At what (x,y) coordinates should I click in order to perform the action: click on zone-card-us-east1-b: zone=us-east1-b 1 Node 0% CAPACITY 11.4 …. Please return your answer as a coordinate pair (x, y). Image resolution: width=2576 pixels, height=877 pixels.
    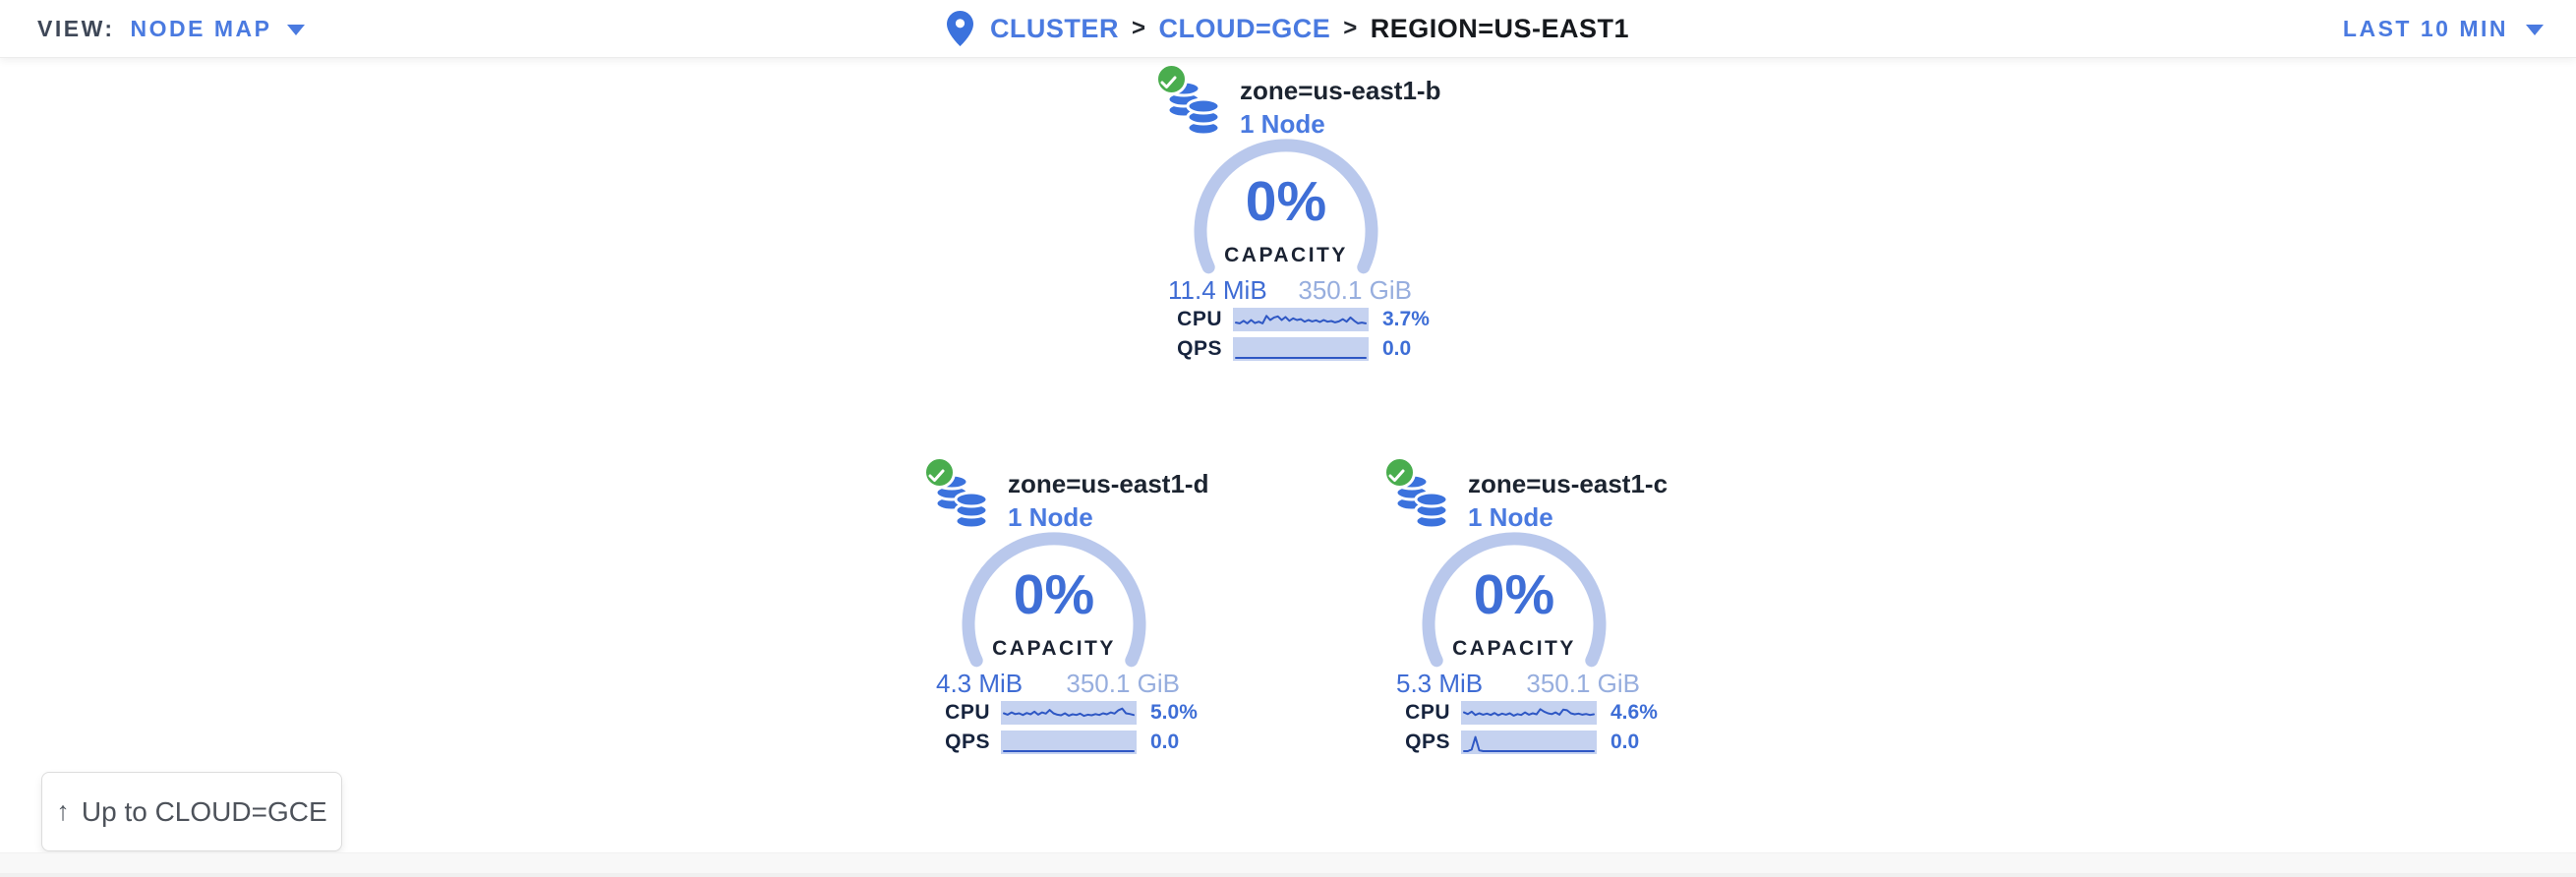
    Looking at the image, I should click on (1286, 216).